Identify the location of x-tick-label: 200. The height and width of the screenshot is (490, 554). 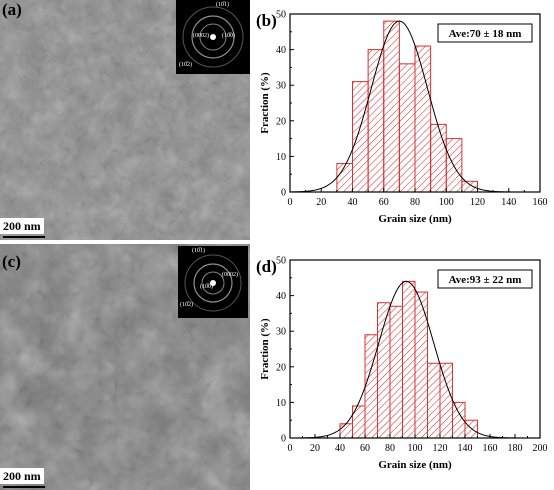
(540, 448).